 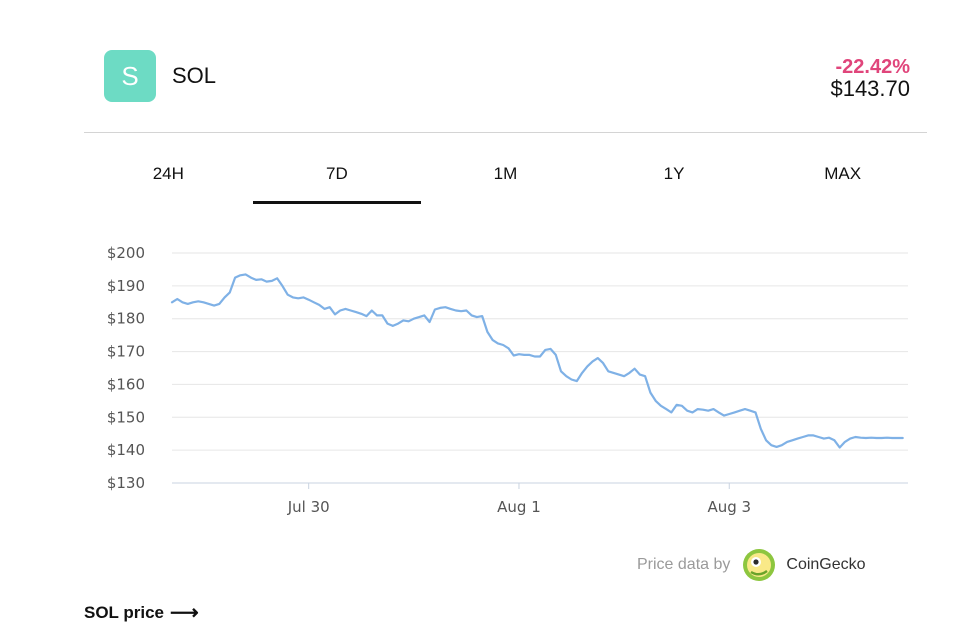 What do you see at coordinates (126, 319) in the screenshot?
I see `y-tick-label: $180` at bounding box center [126, 319].